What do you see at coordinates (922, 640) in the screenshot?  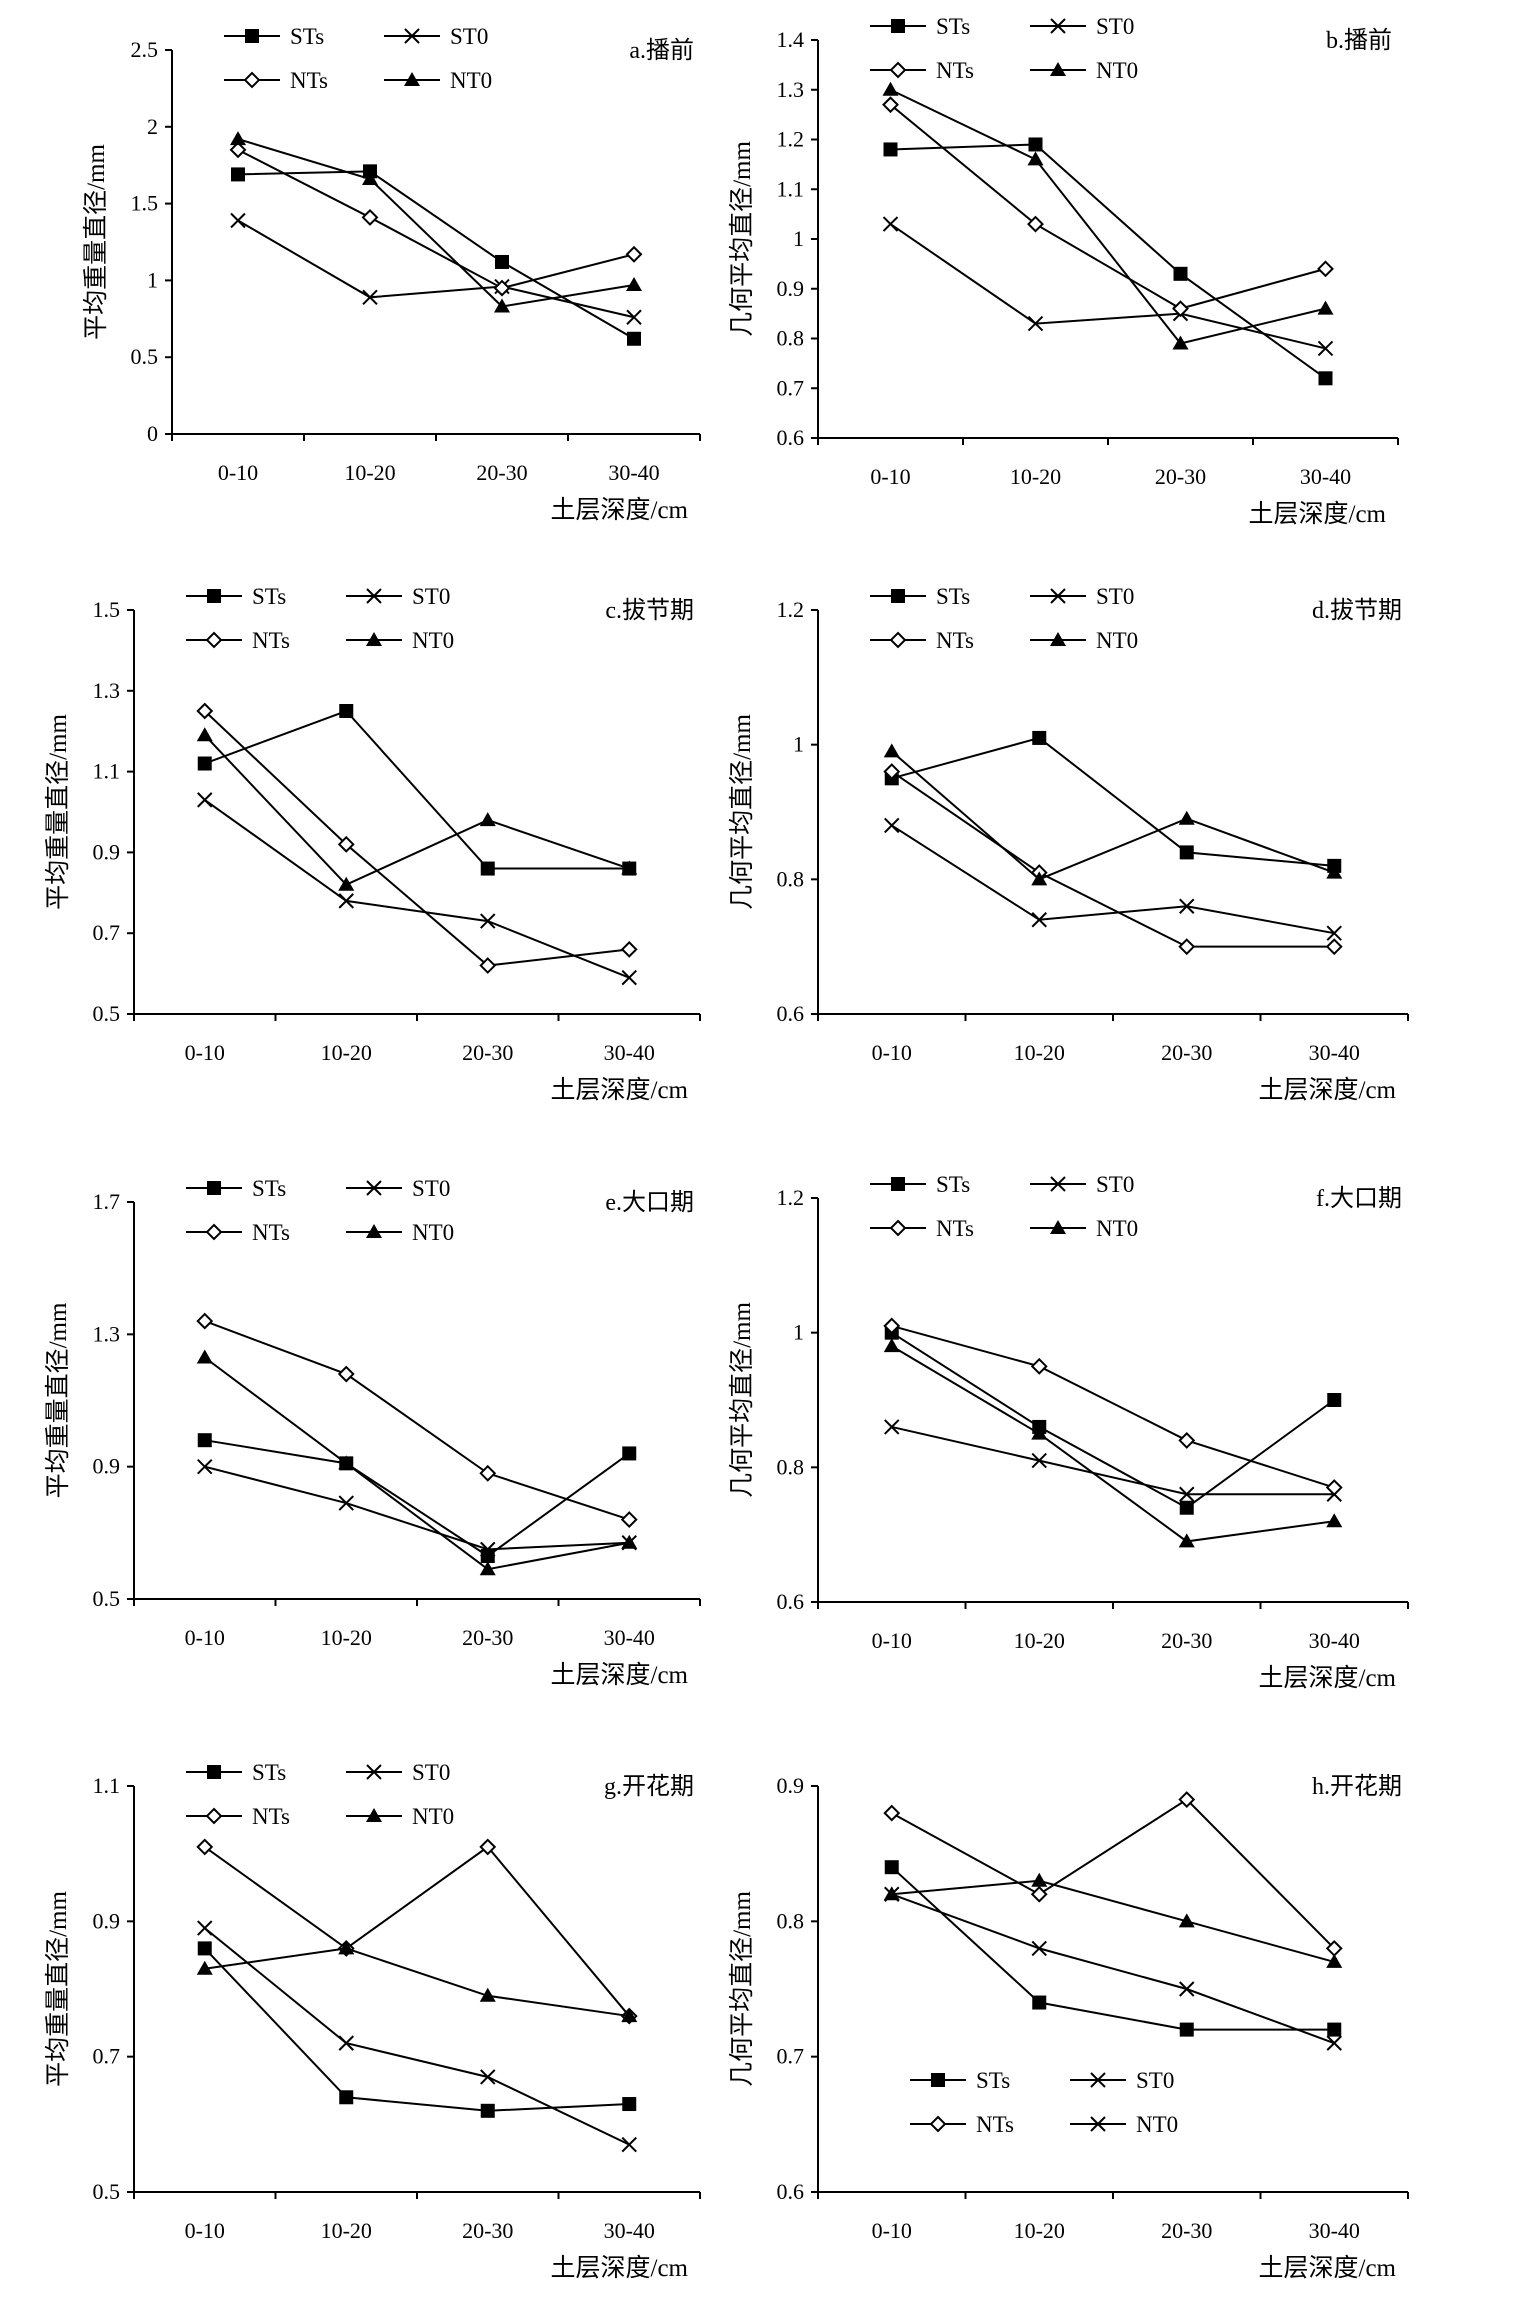 I see `legend-item-nts: NTs` at bounding box center [922, 640].